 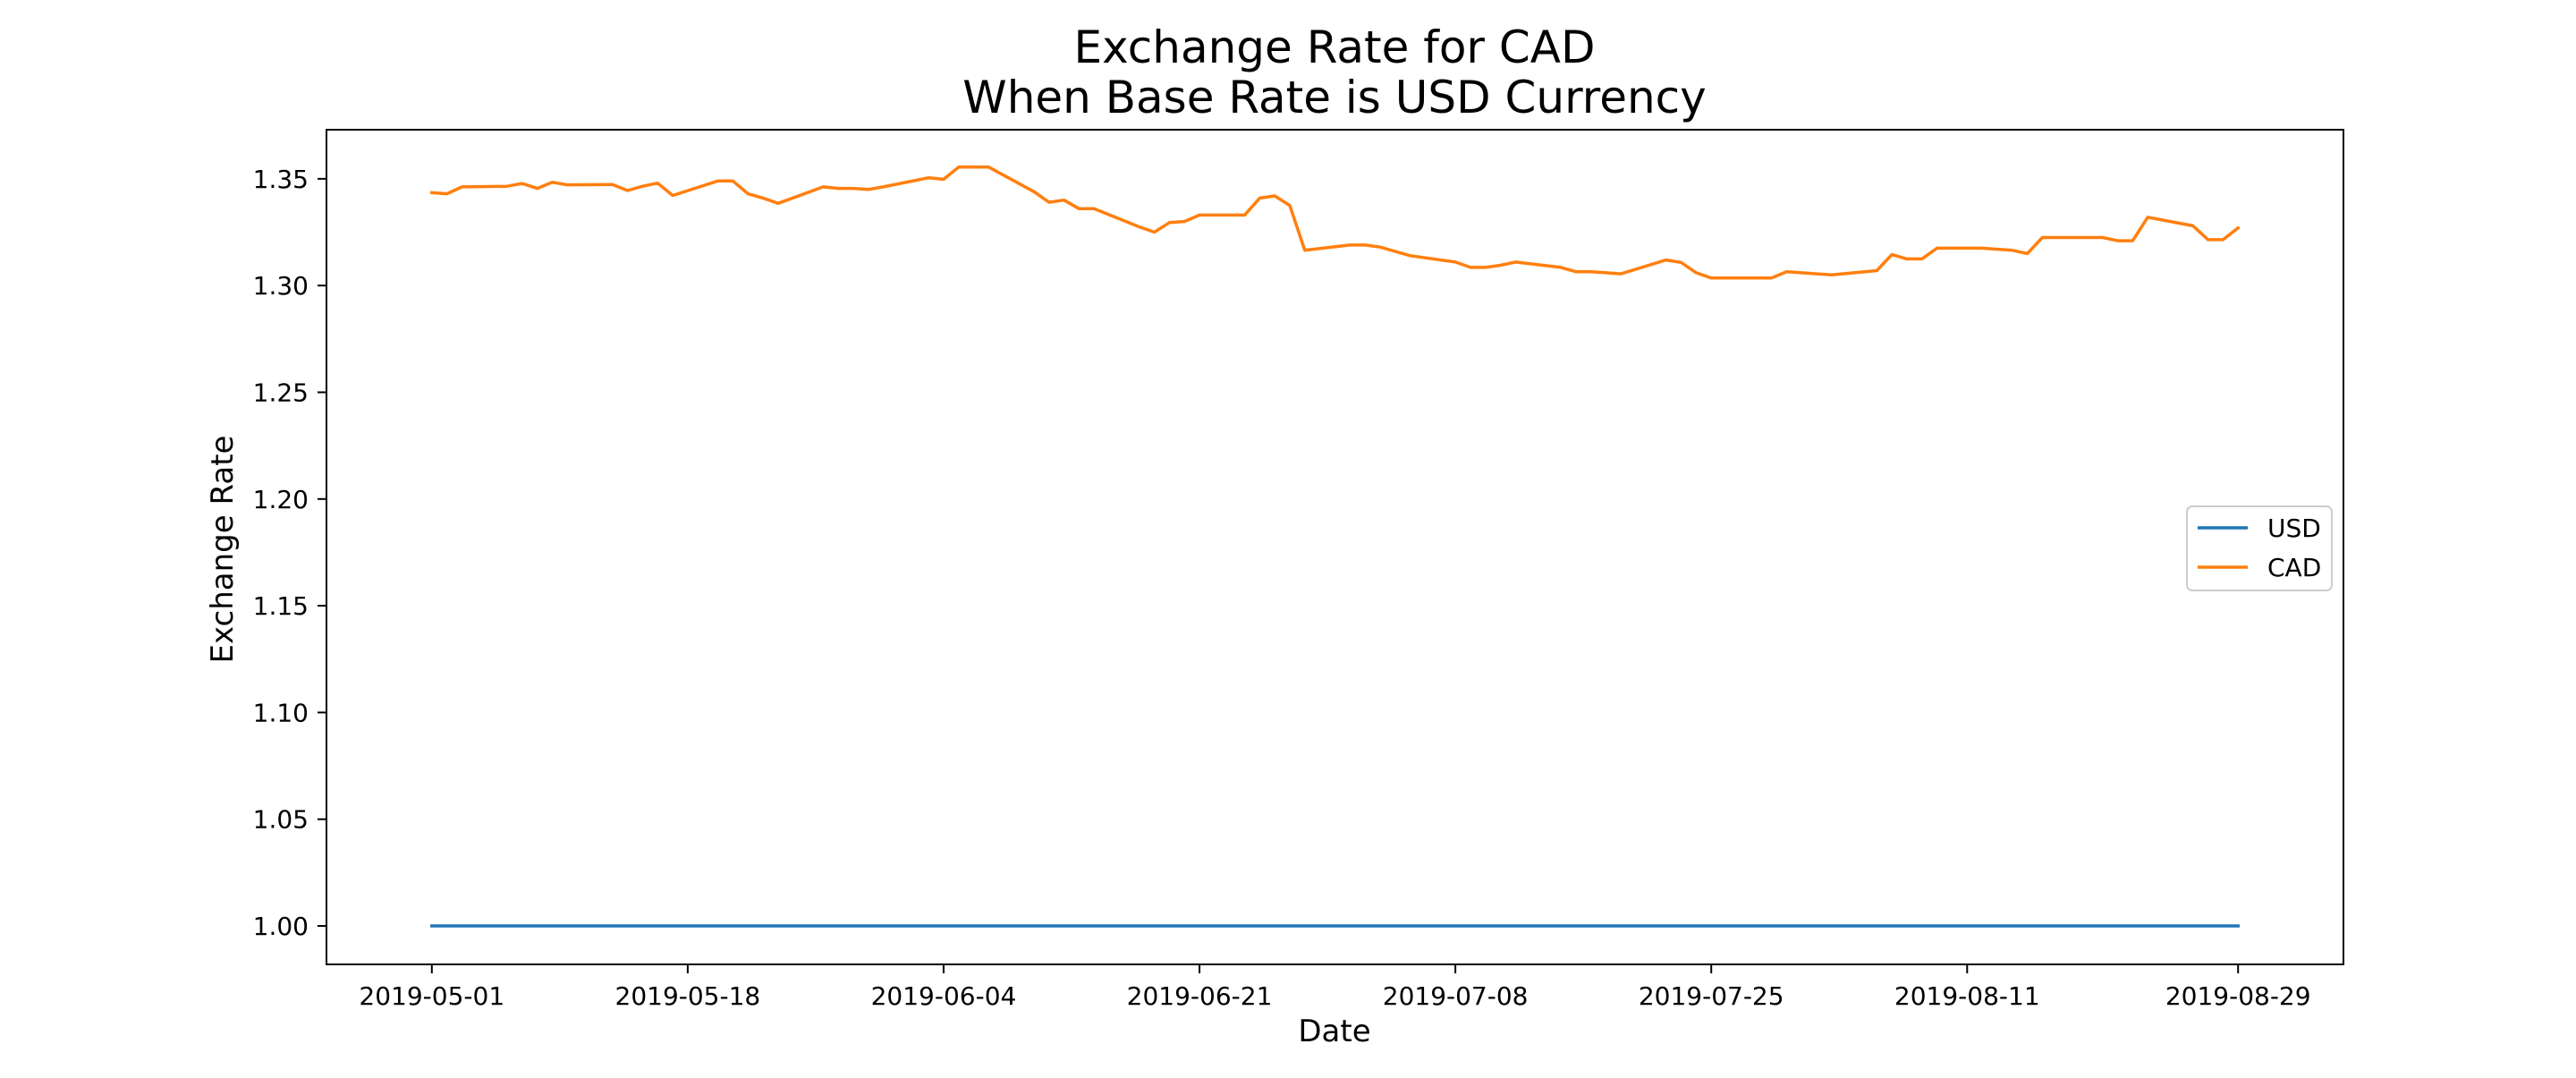 I want to click on x-tick-label: 2019-06-21, so click(x=1200, y=996).